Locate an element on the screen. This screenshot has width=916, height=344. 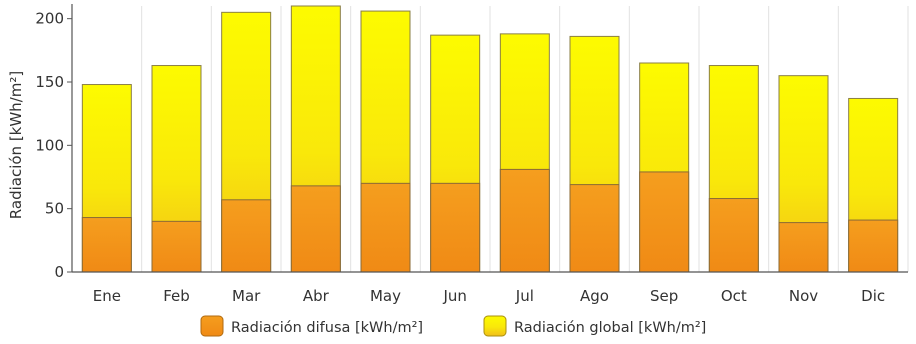
legend-swatch-global is located at coordinates (495, 326).